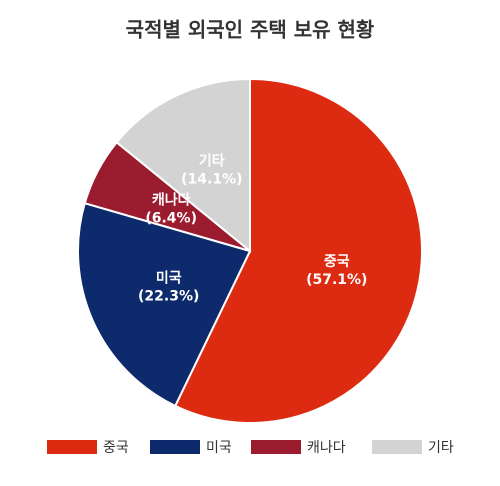 The height and width of the screenshot is (486, 500). What do you see at coordinates (326, 448) in the screenshot?
I see `legend-label: 캐나다` at bounding box center [326, 448].